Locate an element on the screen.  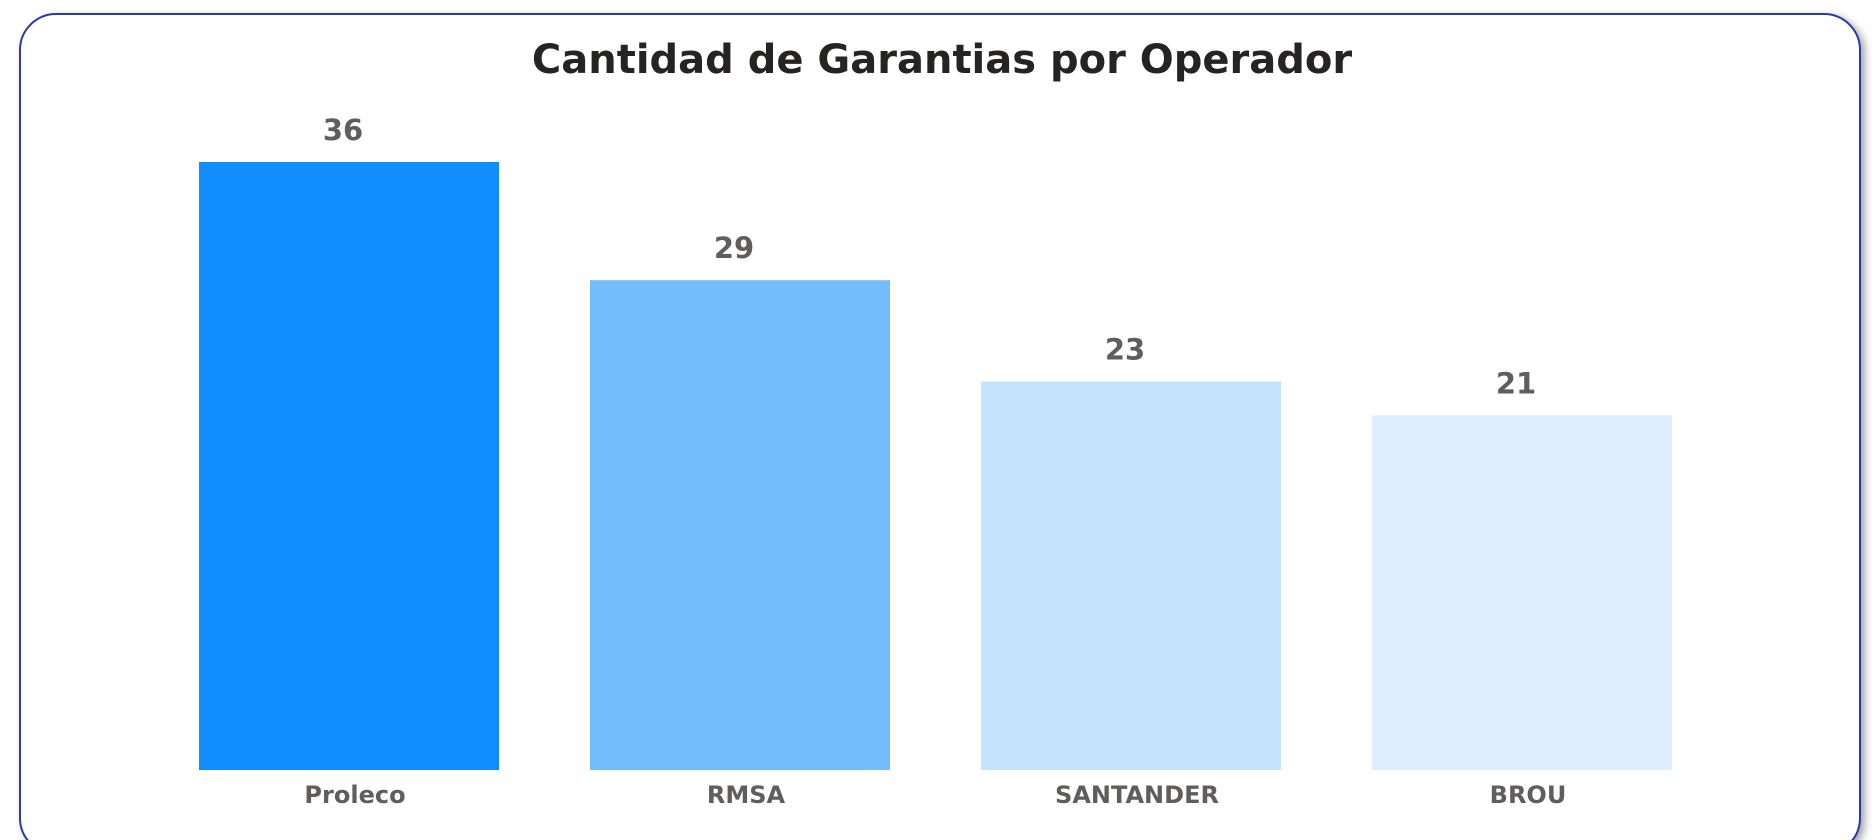
chart-title: Cantidad de Garantias por Operador is located at coordinates (942, 60).